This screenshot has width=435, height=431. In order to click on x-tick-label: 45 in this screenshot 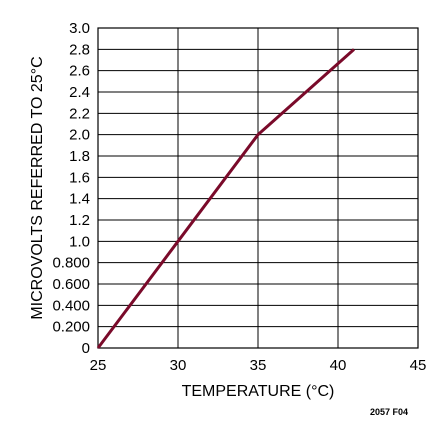, I will do `click(418, 365)`.